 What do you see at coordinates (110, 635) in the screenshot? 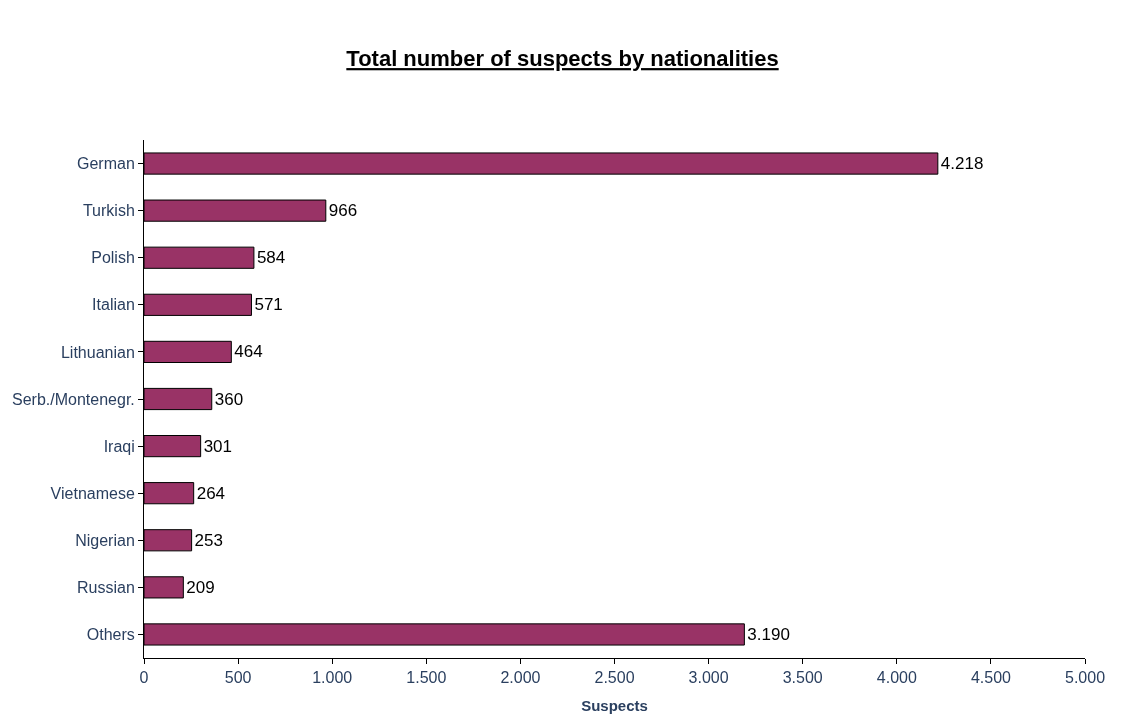
I see `y-tick-label: Others` at bounding box center [110, 635].